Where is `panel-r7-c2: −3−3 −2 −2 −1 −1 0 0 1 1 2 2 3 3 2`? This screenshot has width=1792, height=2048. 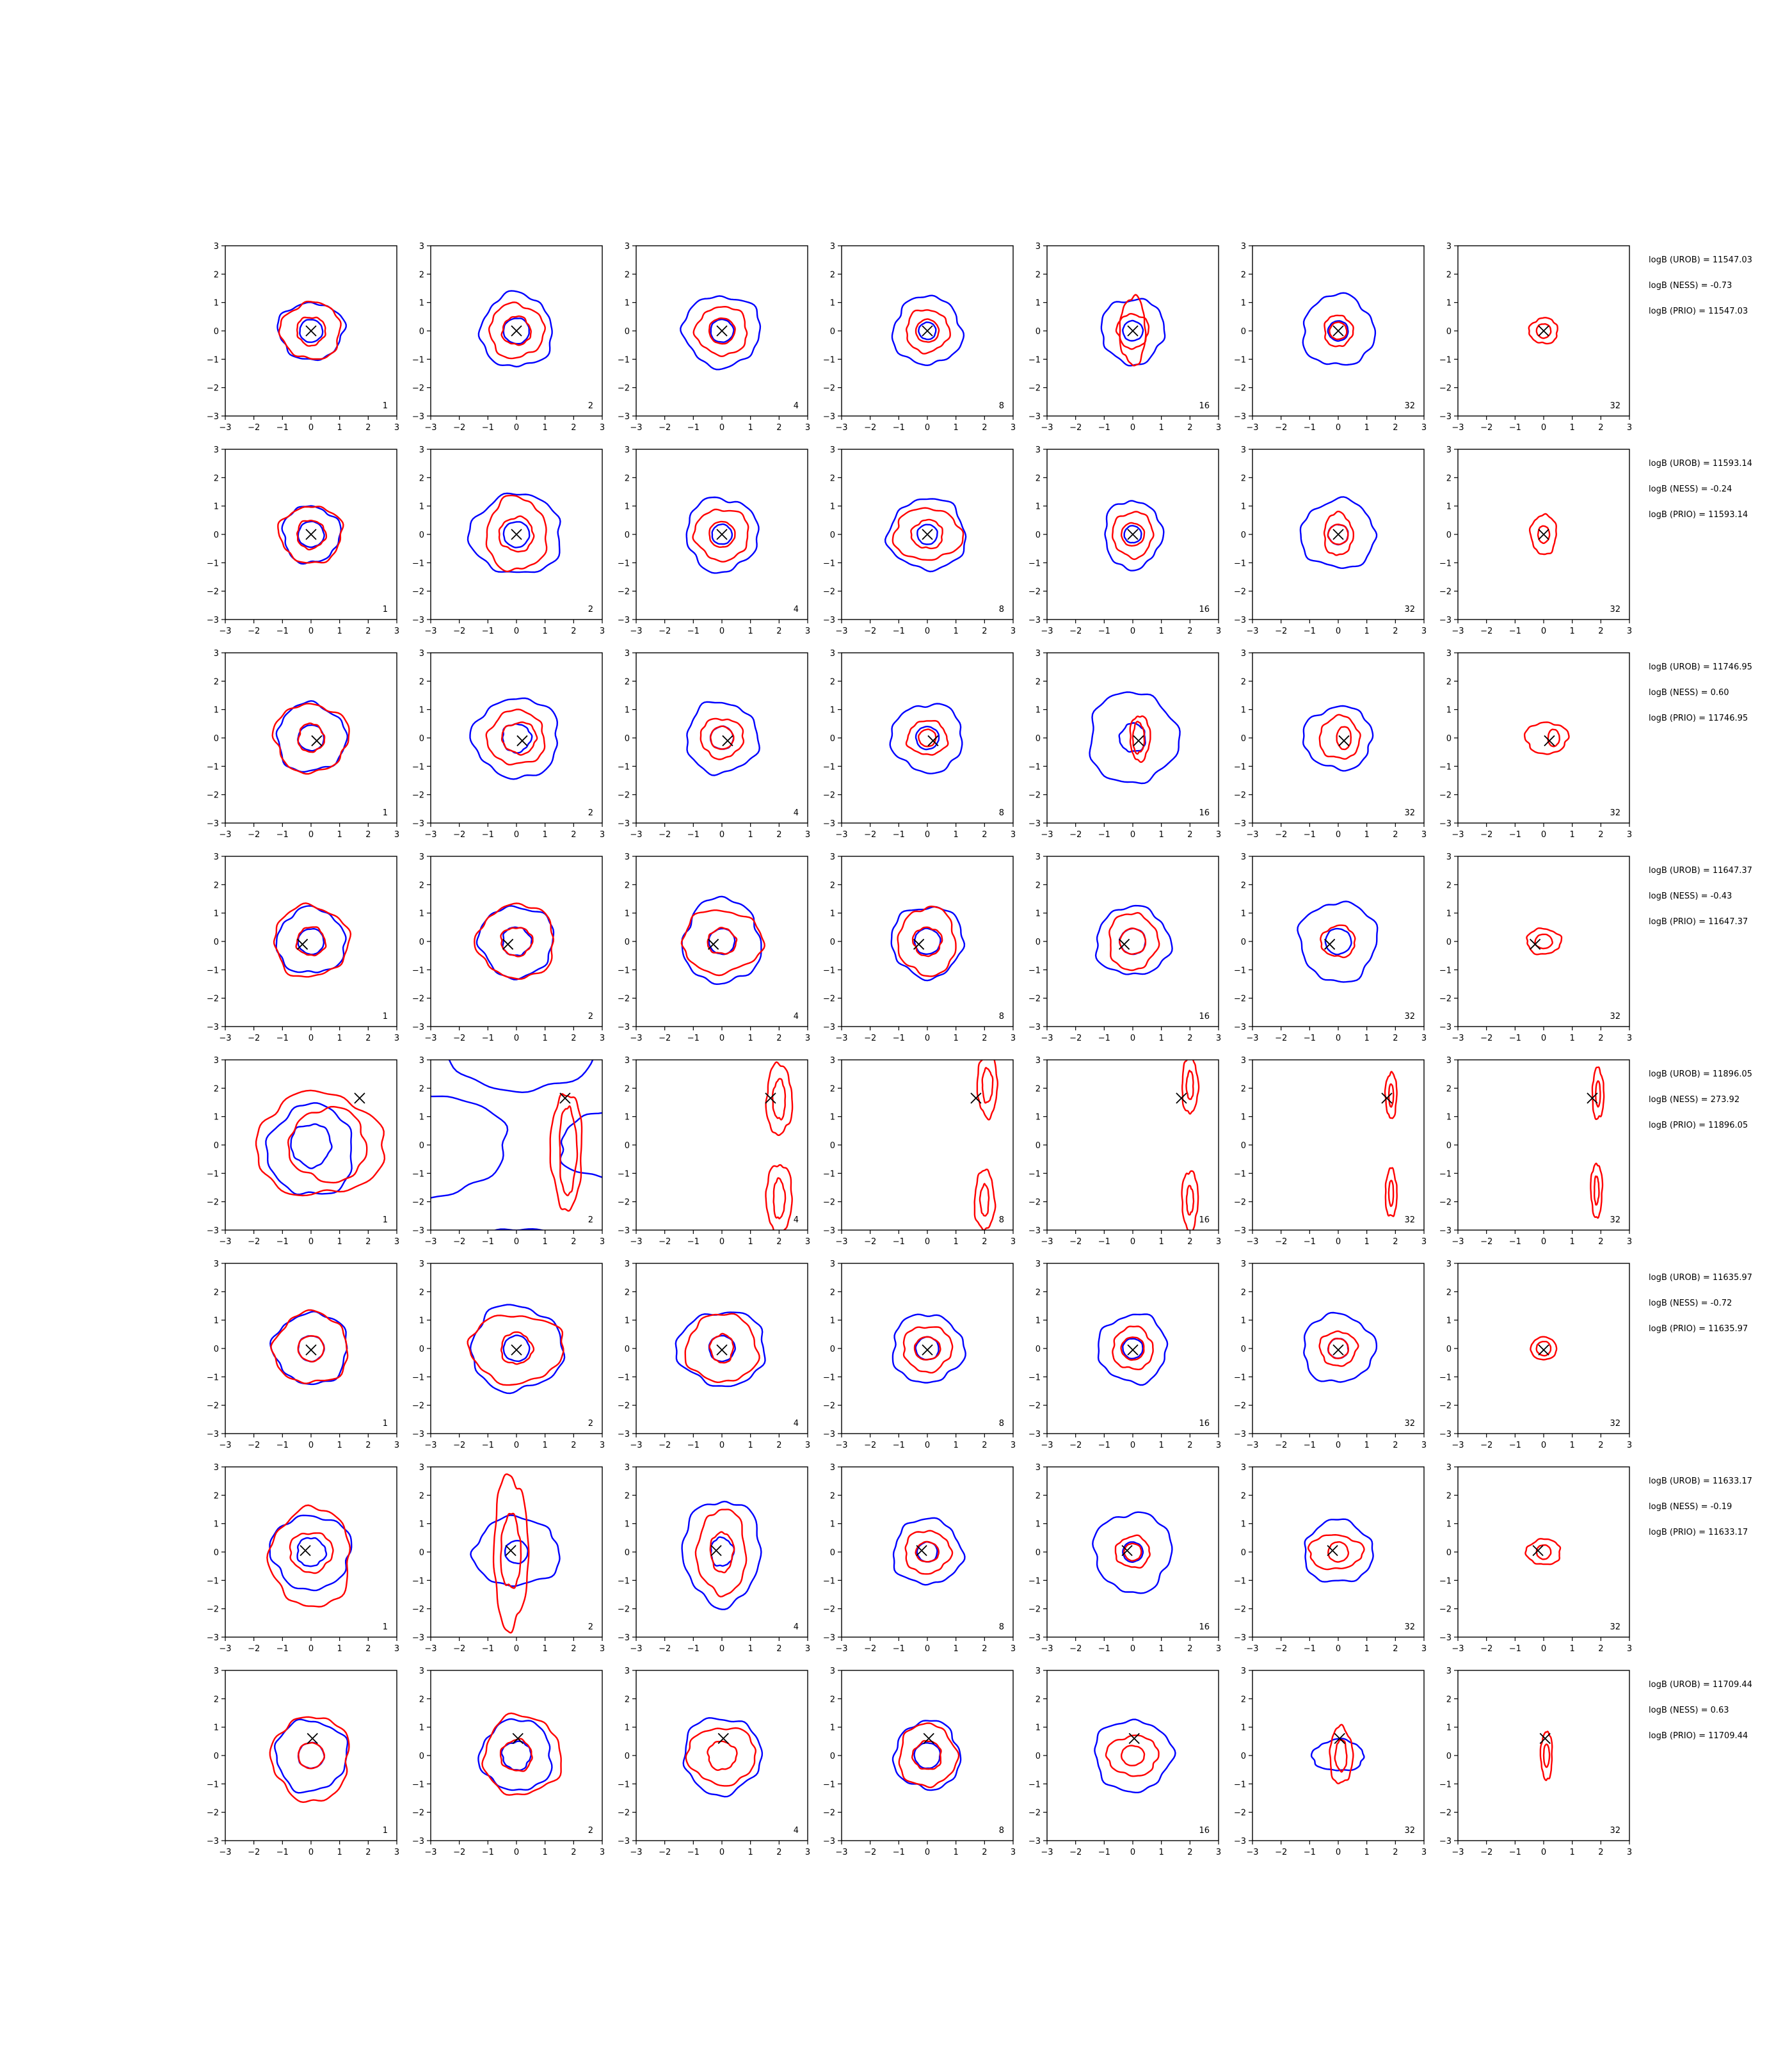 panel-r7-c2: −3−3 −2 −2 −1 −1 0 0 1 1 2 2 3 3 2 is located at coordinates (508, 1558).